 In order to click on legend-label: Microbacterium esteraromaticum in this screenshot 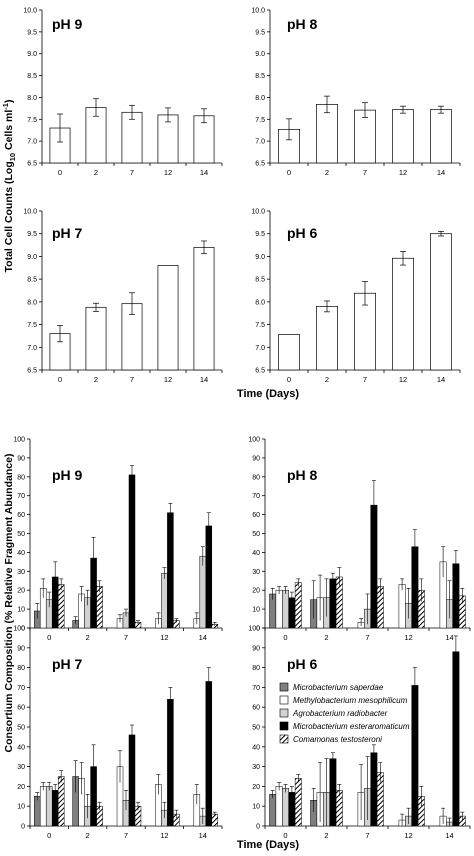, I will do `click(351, 726)`.